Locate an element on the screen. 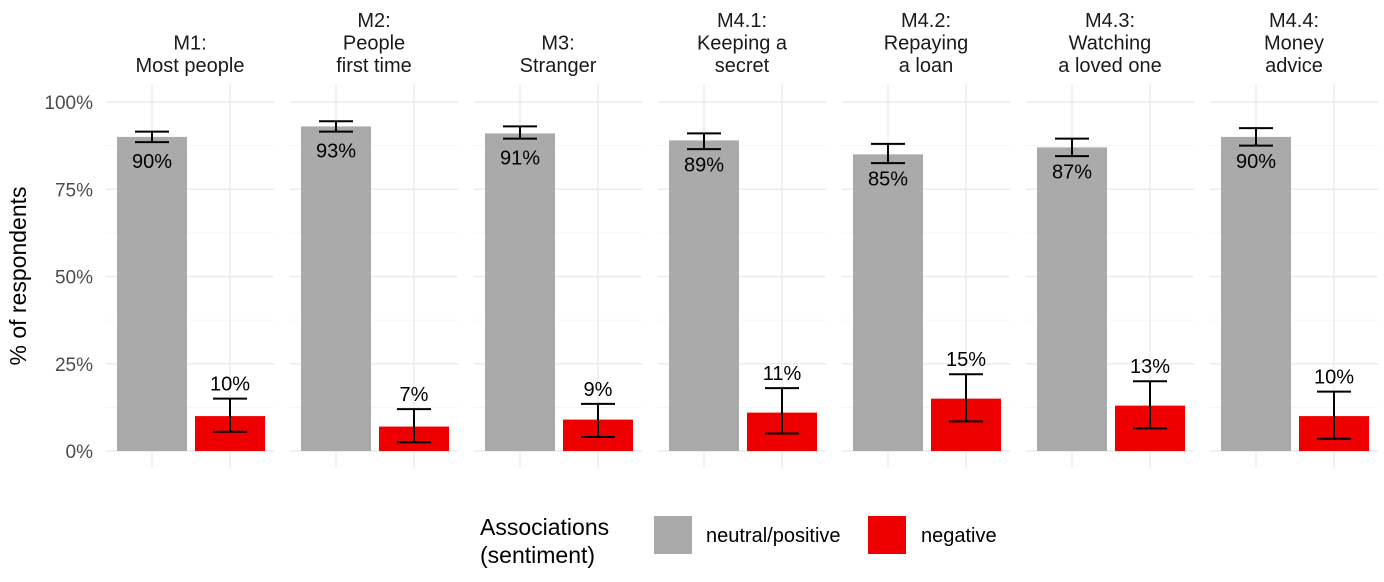  legend-title-line: Associations is located at coordinates (544, 527).